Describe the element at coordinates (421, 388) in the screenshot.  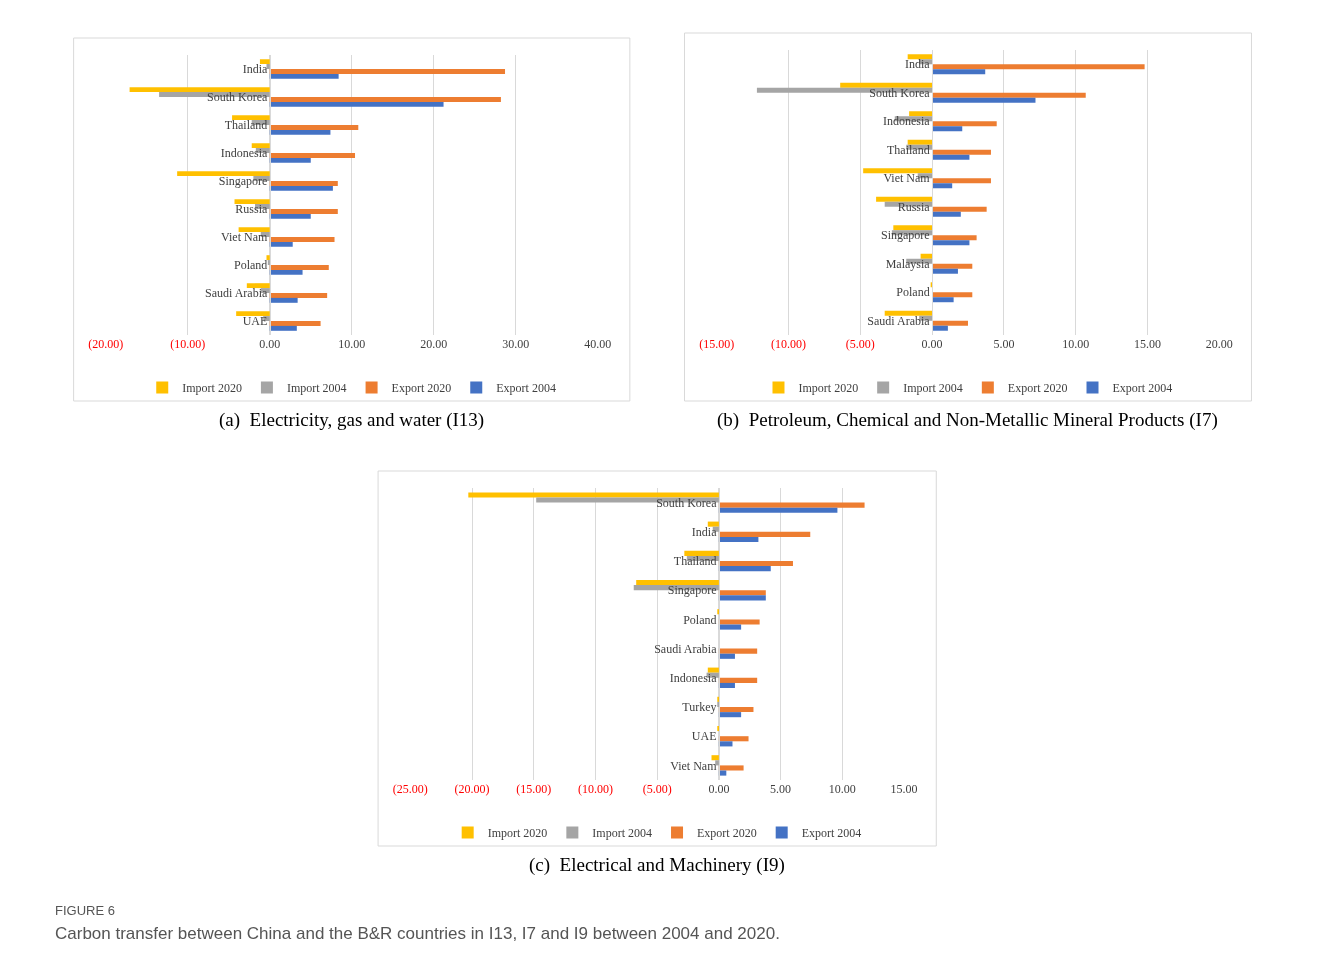
I see `legend-label: Export 2020` at that location.